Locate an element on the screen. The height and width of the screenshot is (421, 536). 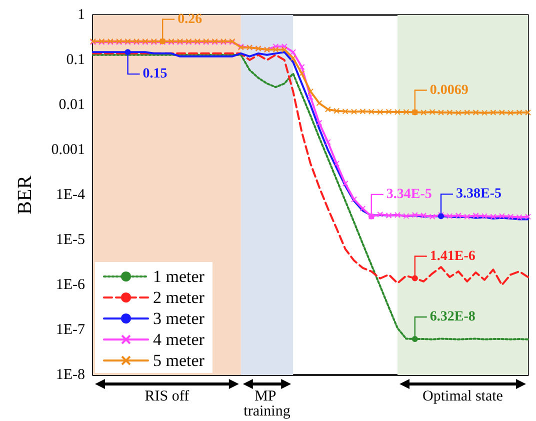
text: MP training is located at coordinates (267, 404).